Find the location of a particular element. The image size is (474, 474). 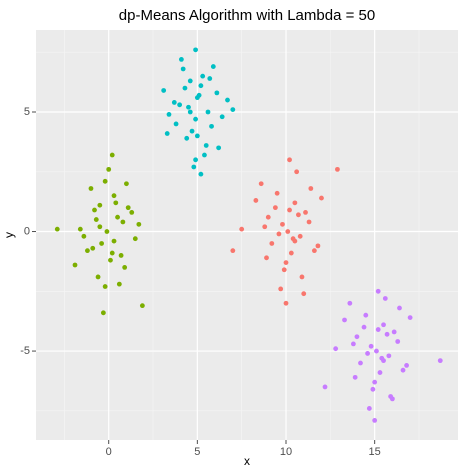

x-axis-label: x is located at coordinates (247, 461).